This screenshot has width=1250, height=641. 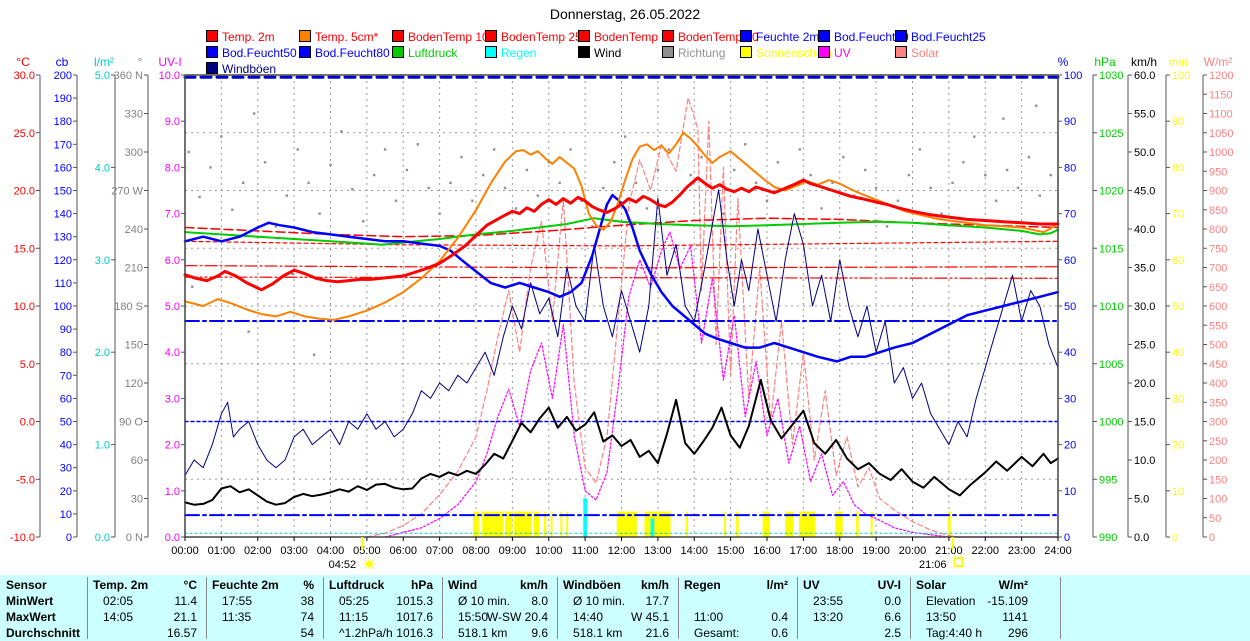 What do you see at coordinates (172, 492) in the screenshot?
I see `axis-tick-label: 1.0` at bounding box center [172, 492].